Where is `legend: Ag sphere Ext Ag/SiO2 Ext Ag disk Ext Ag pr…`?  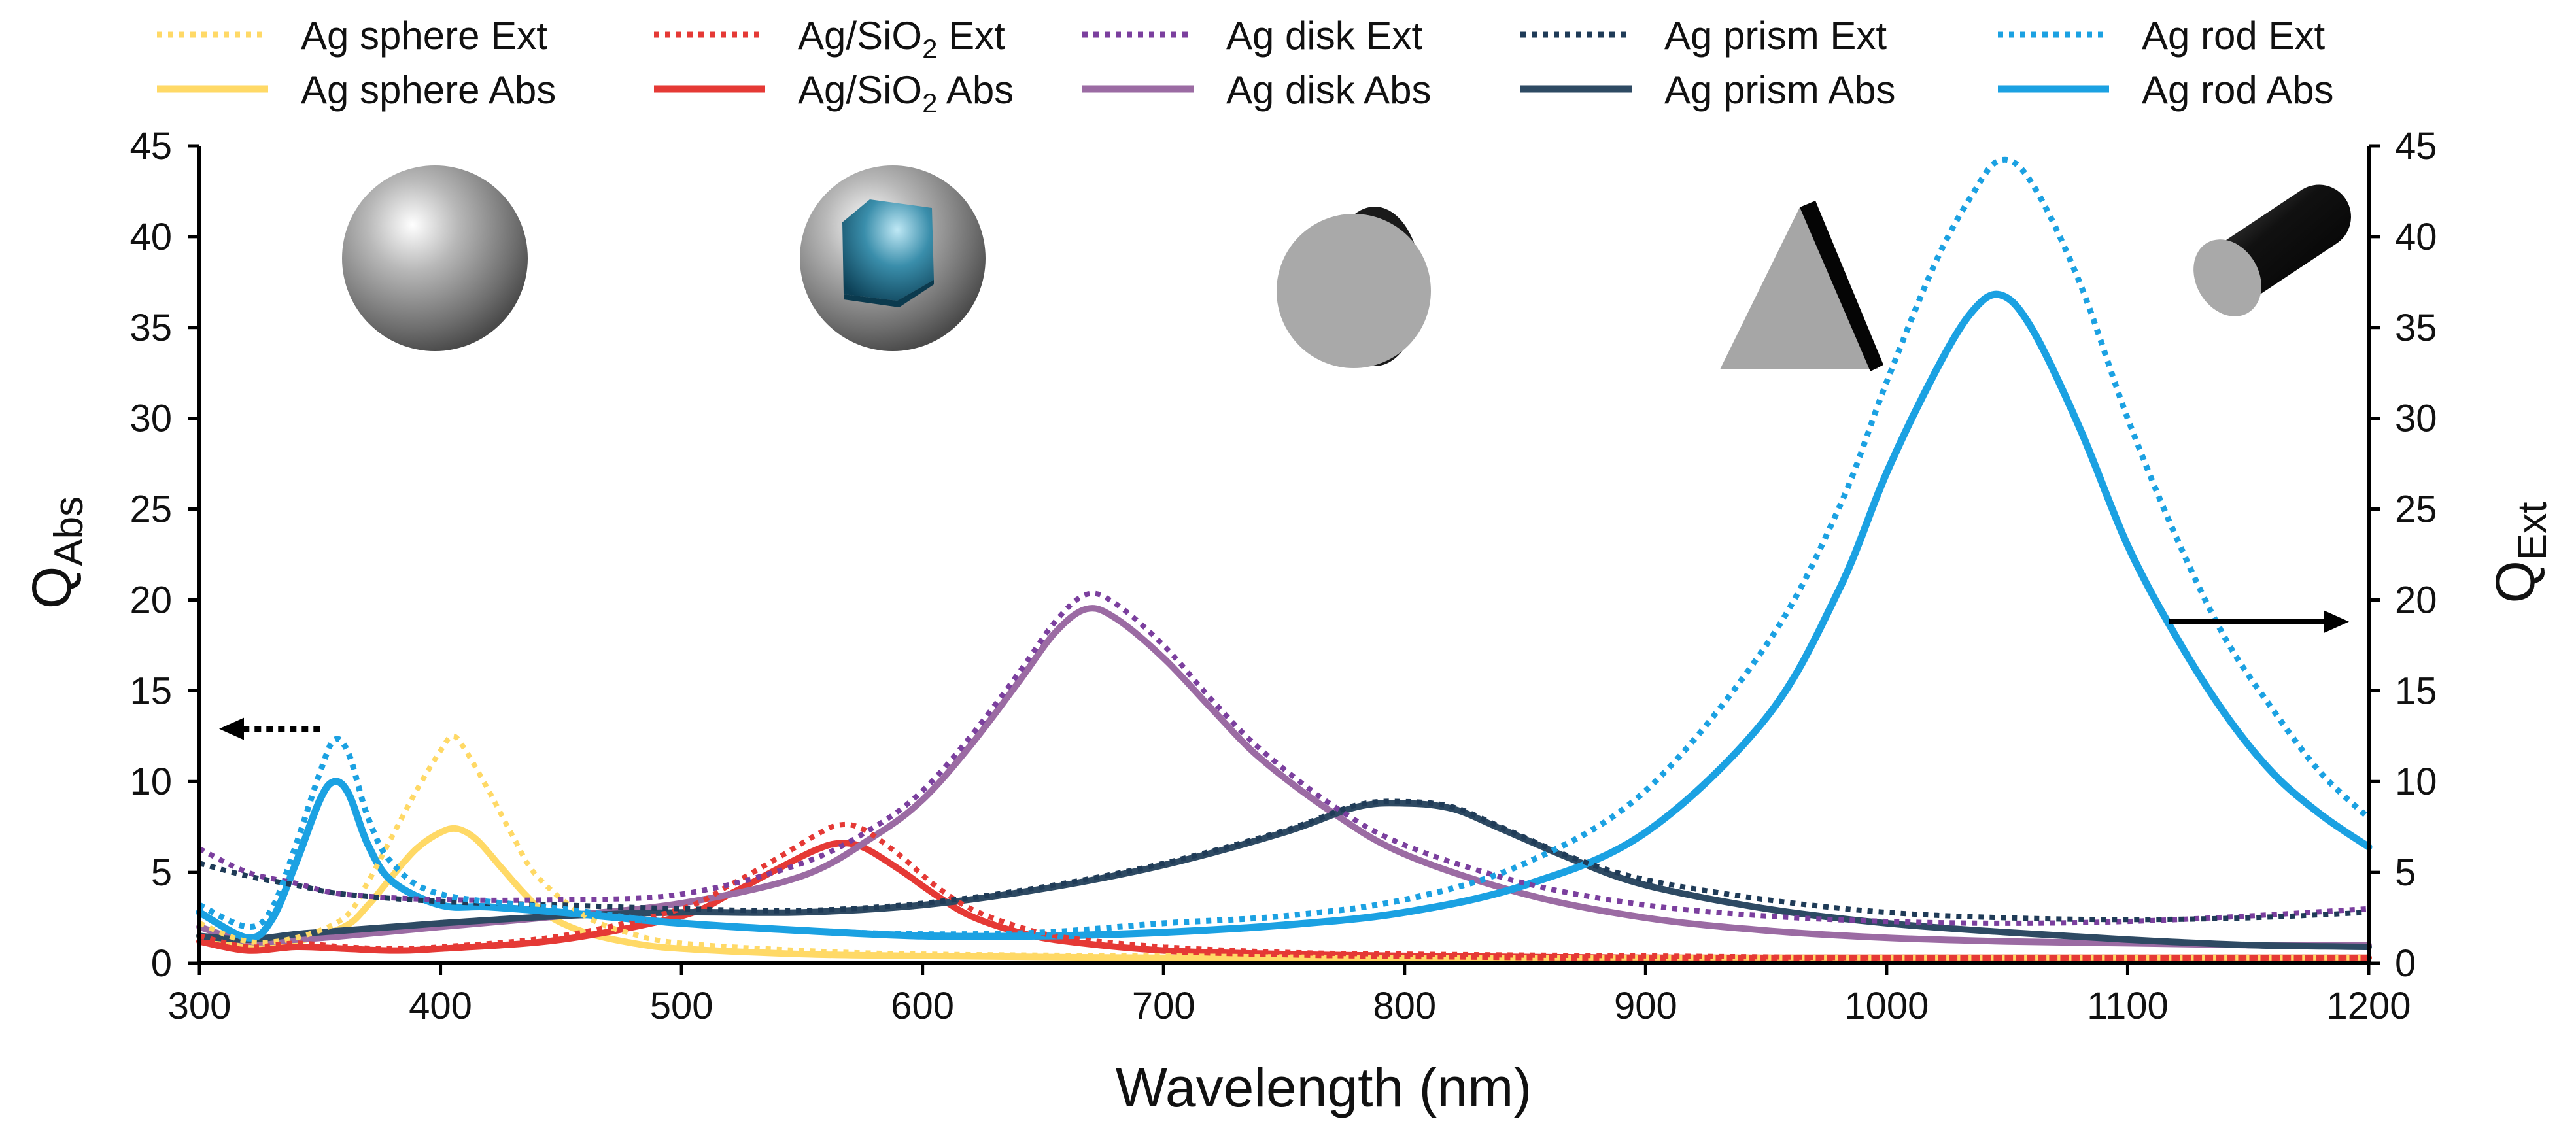 legend: Ag sphere Ext Ag/SiO2 Ext Ag disk Ext Ag pr… is located at coordinates (1246, 66).